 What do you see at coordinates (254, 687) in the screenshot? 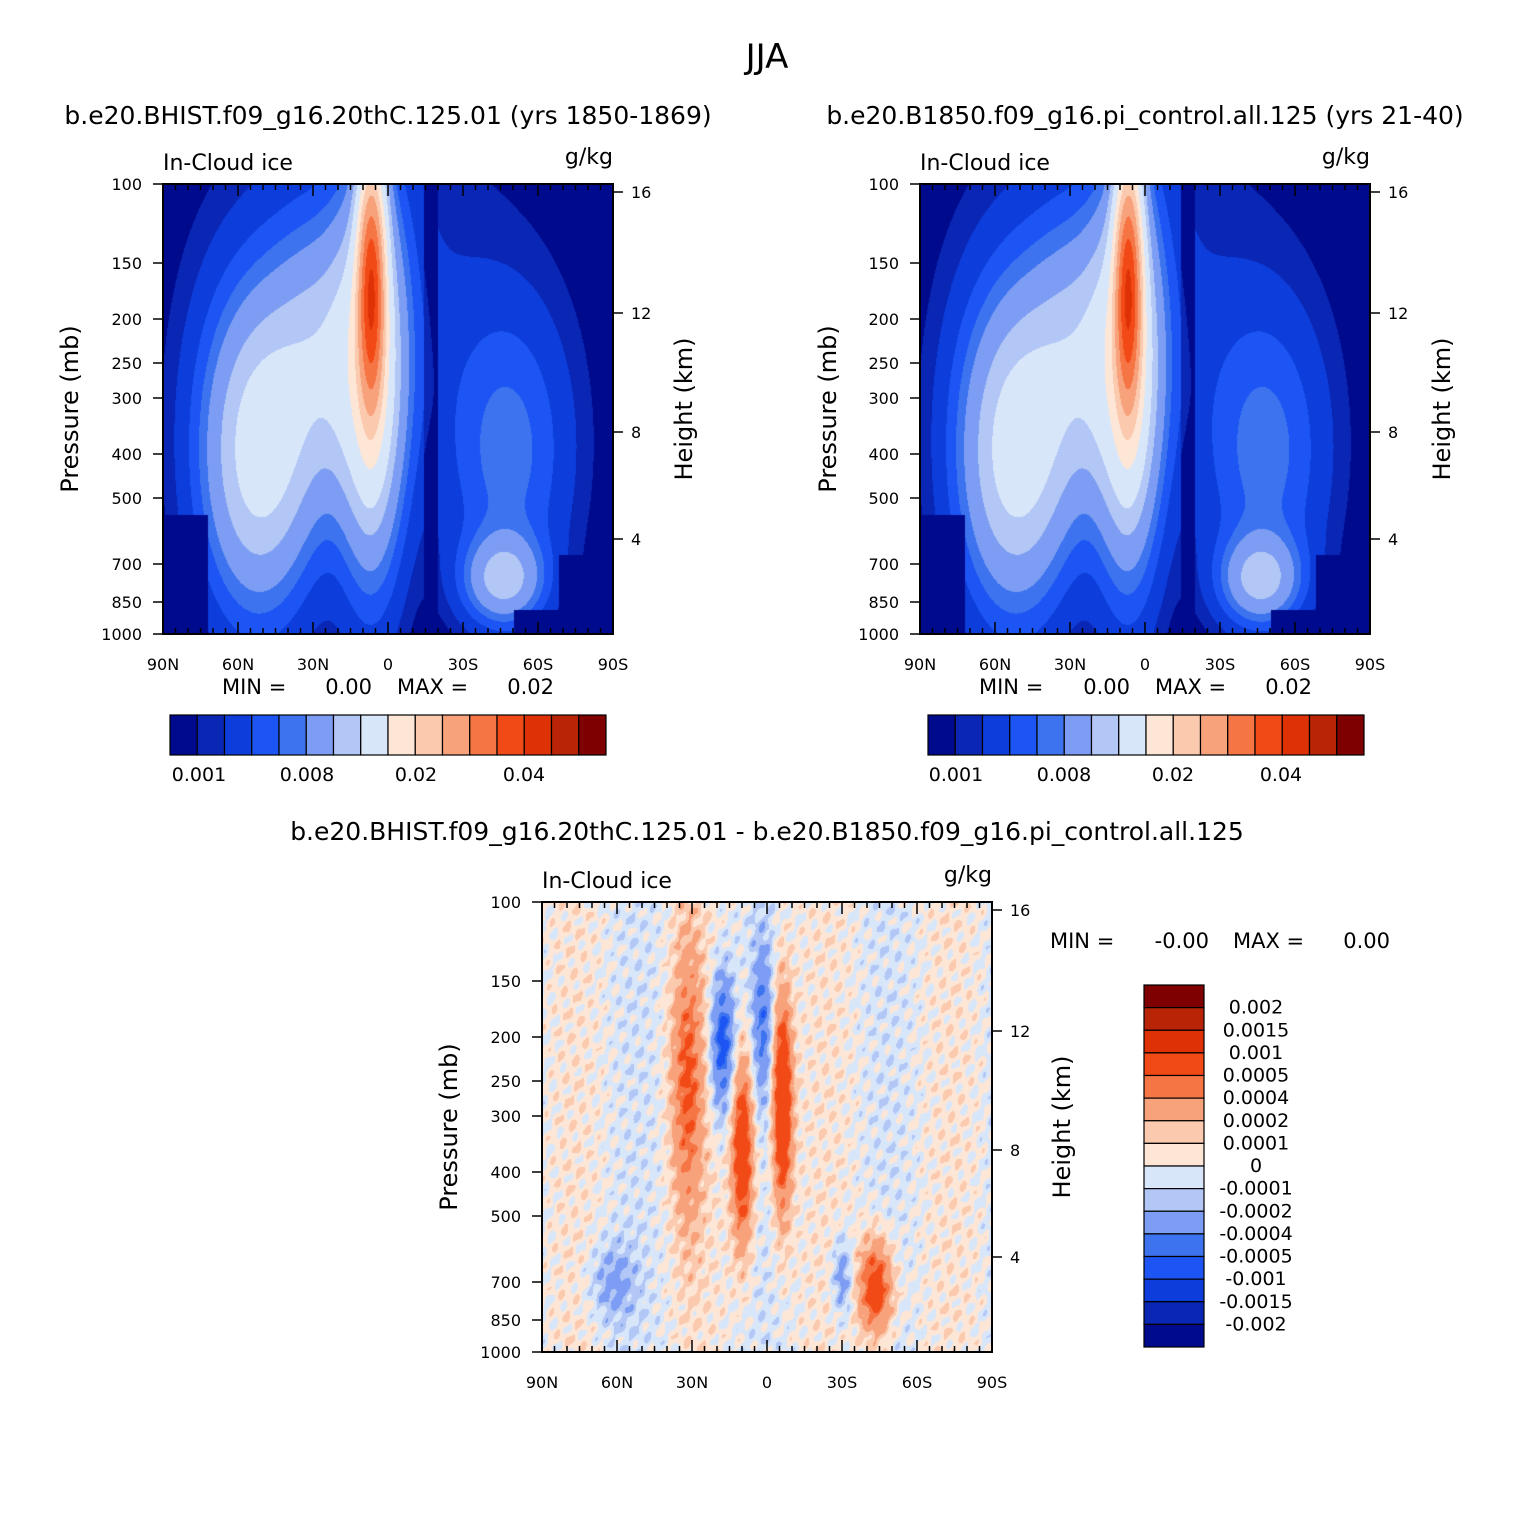
I see `left-min-label: MIN =` at bounding box center [254, 687].